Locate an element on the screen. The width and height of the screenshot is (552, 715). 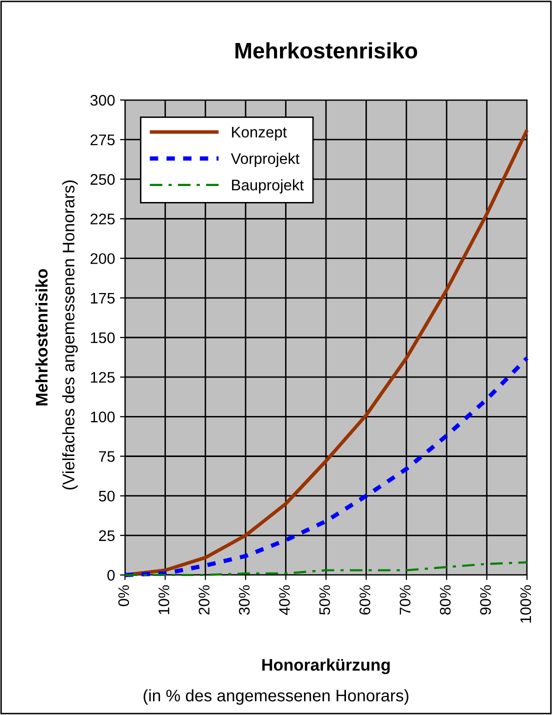
legend-label: Bauprojekt is located at coordinates (268, 186).